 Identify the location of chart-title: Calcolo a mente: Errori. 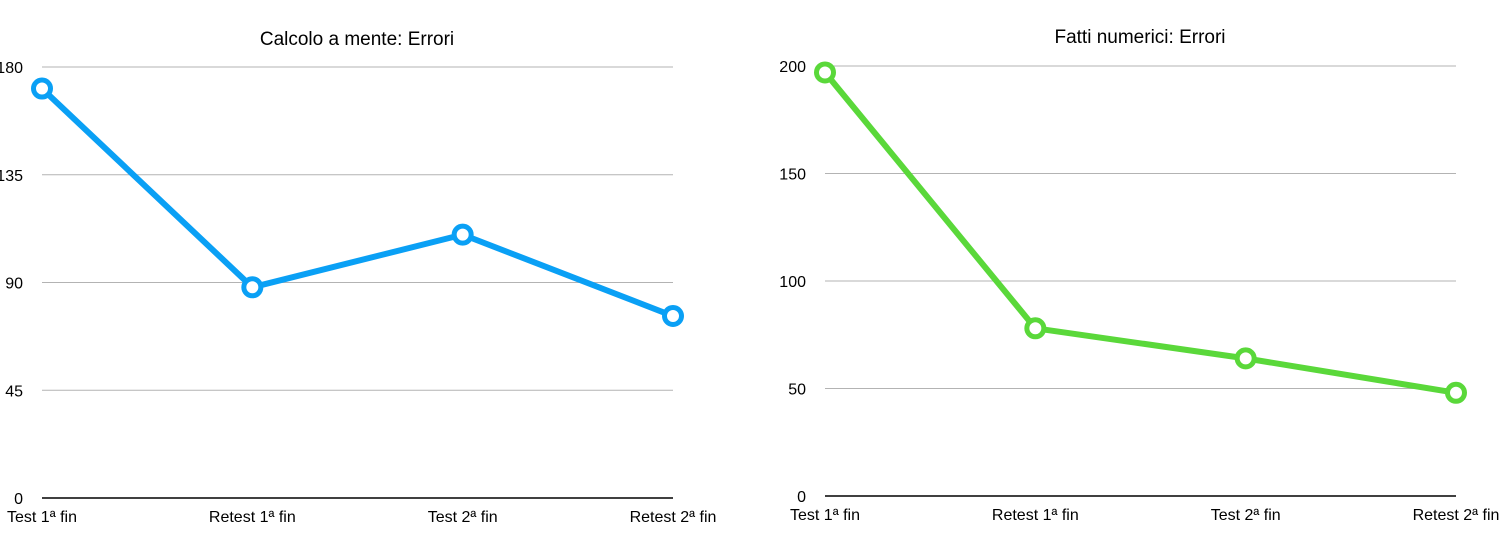
(357, 39).